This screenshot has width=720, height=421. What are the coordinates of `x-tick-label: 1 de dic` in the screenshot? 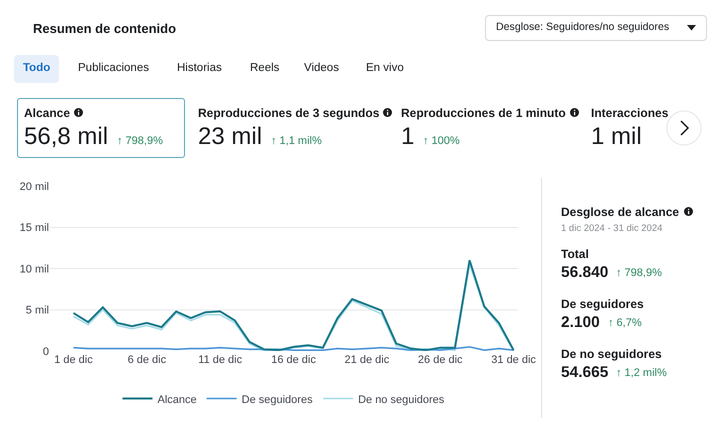 It's located at (74, 360).